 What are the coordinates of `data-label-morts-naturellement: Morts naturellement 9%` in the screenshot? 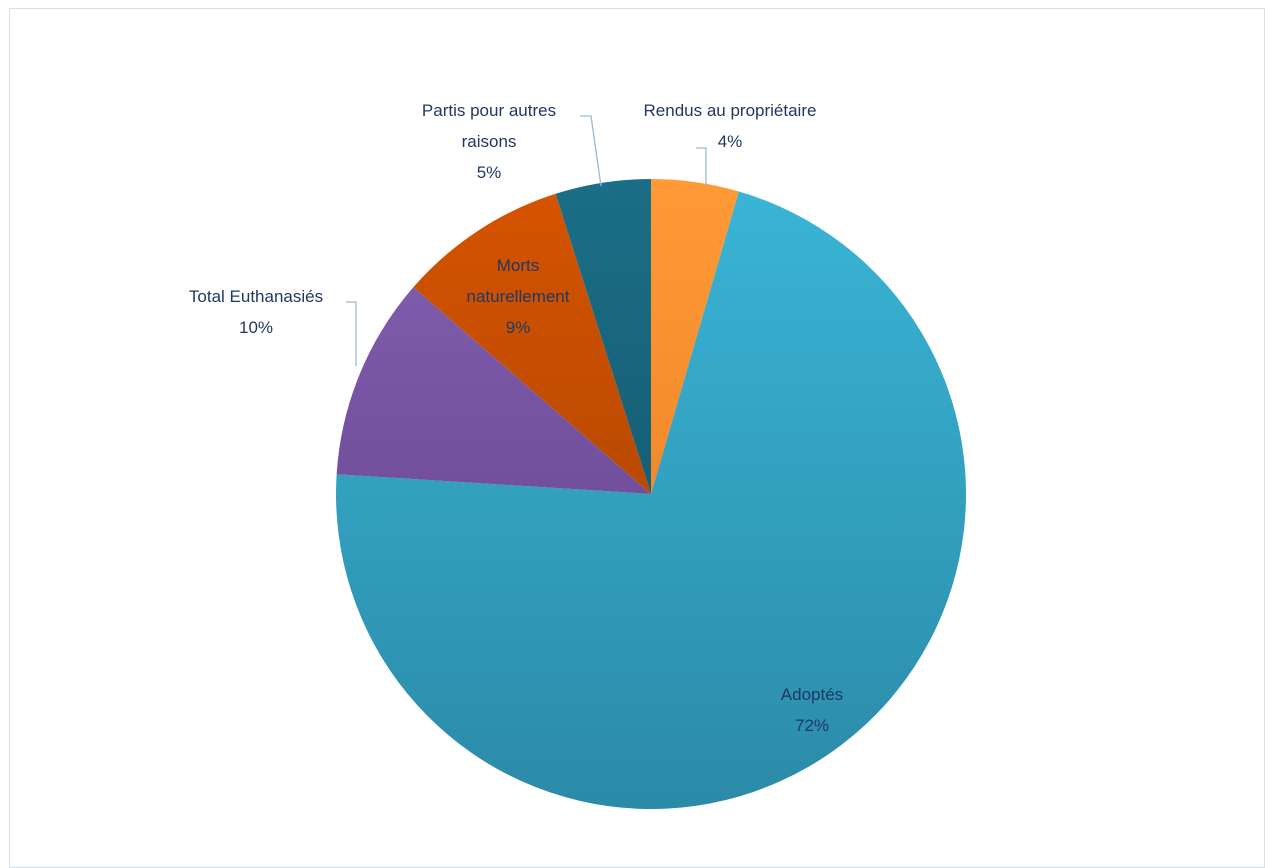 It's located at (517, 296).